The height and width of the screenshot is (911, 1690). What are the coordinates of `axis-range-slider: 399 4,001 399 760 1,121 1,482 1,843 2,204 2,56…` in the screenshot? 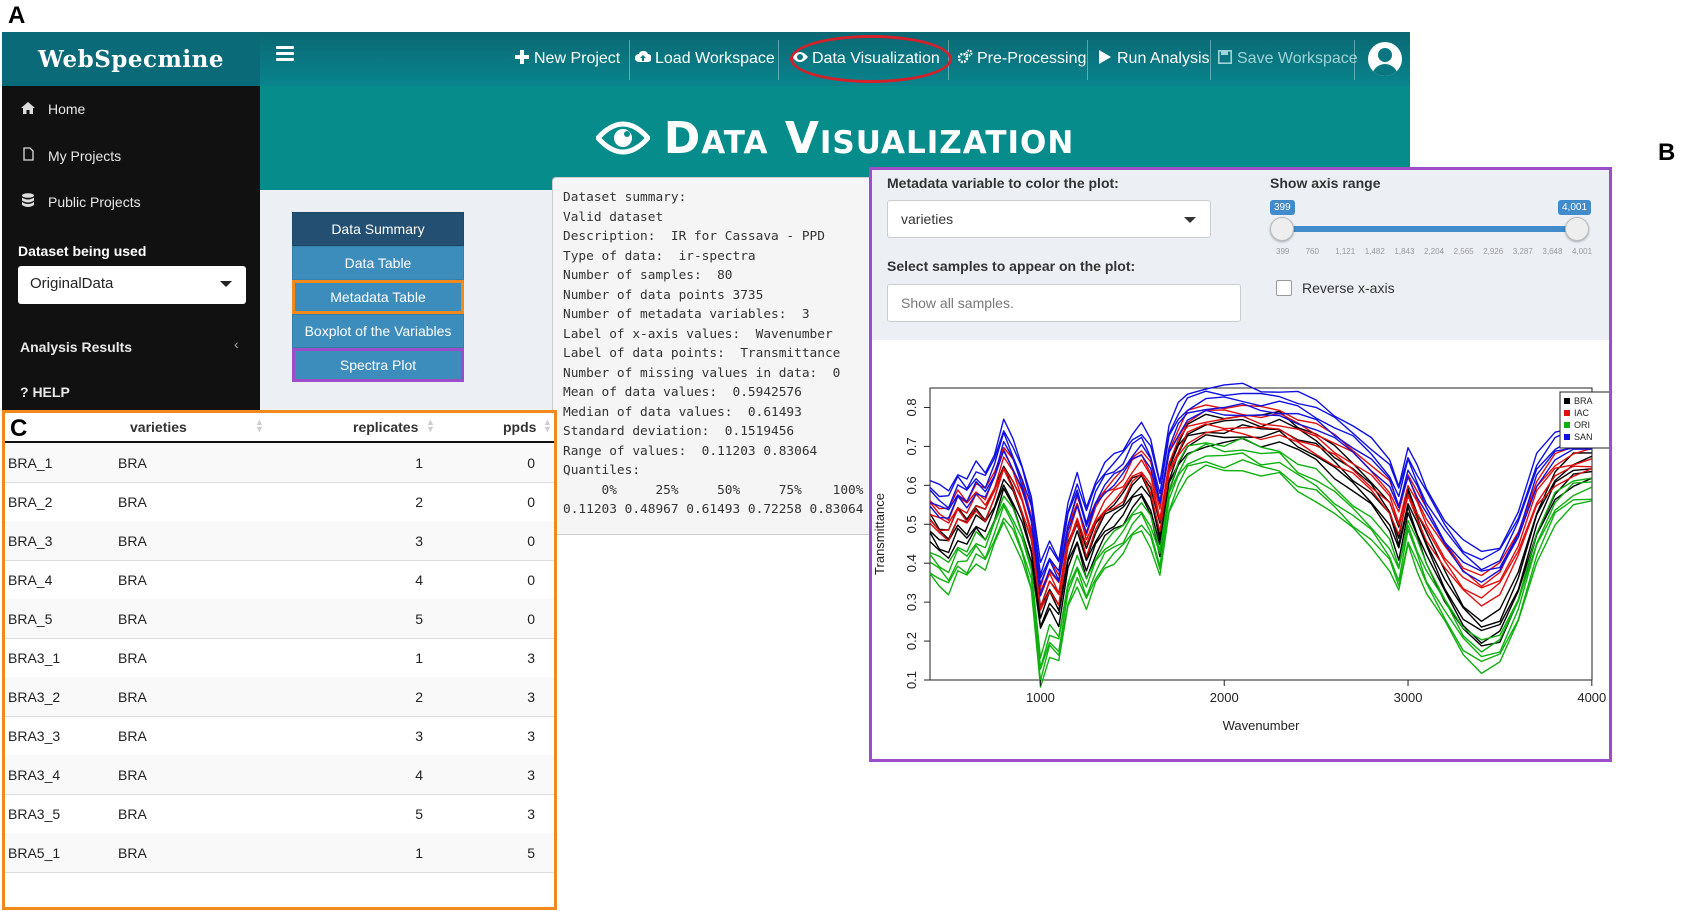 It's located at (1431, 230).